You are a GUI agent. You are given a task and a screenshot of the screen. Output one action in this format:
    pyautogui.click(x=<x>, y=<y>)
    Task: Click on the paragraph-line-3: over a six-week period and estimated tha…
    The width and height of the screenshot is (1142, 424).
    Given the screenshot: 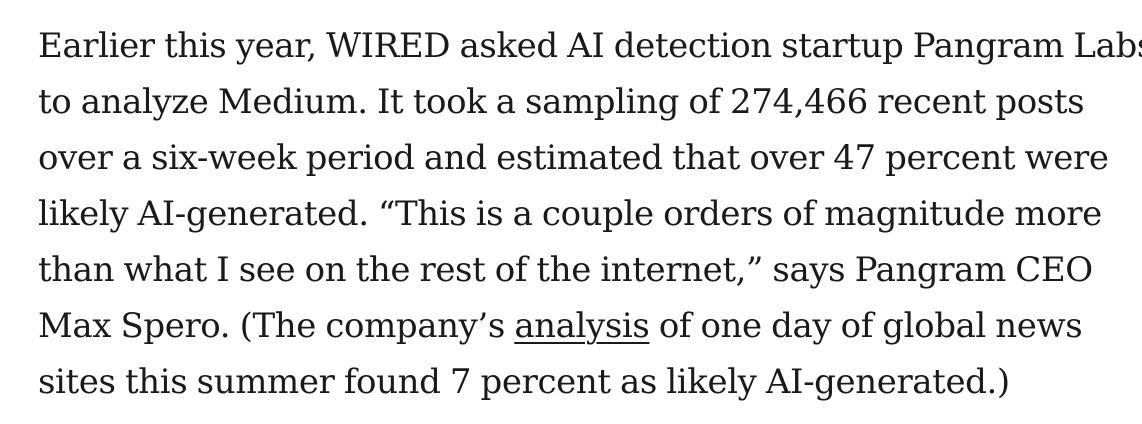 What is the action you would take?
    pyautogui.click(x=573, y=158)
    